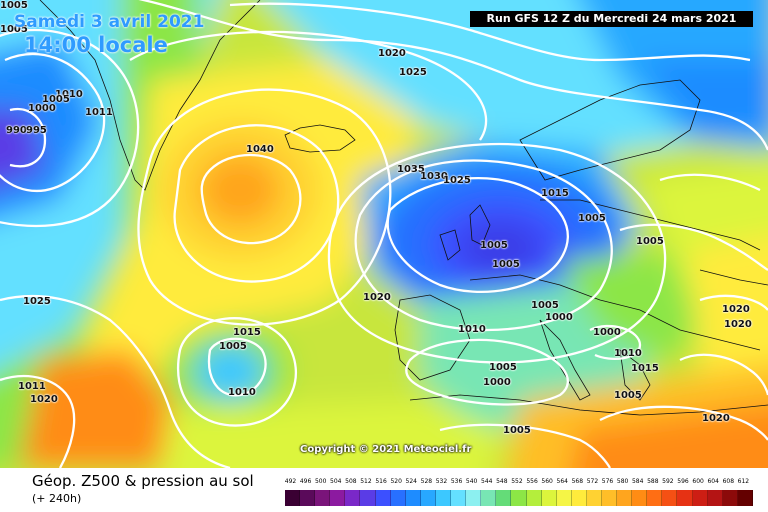 This screenshot has height=512, width=768. What do you see at coordinates (434, 176) in the screenshot?
I see `pressure-label: 1030` at bounding box center [434, 176].